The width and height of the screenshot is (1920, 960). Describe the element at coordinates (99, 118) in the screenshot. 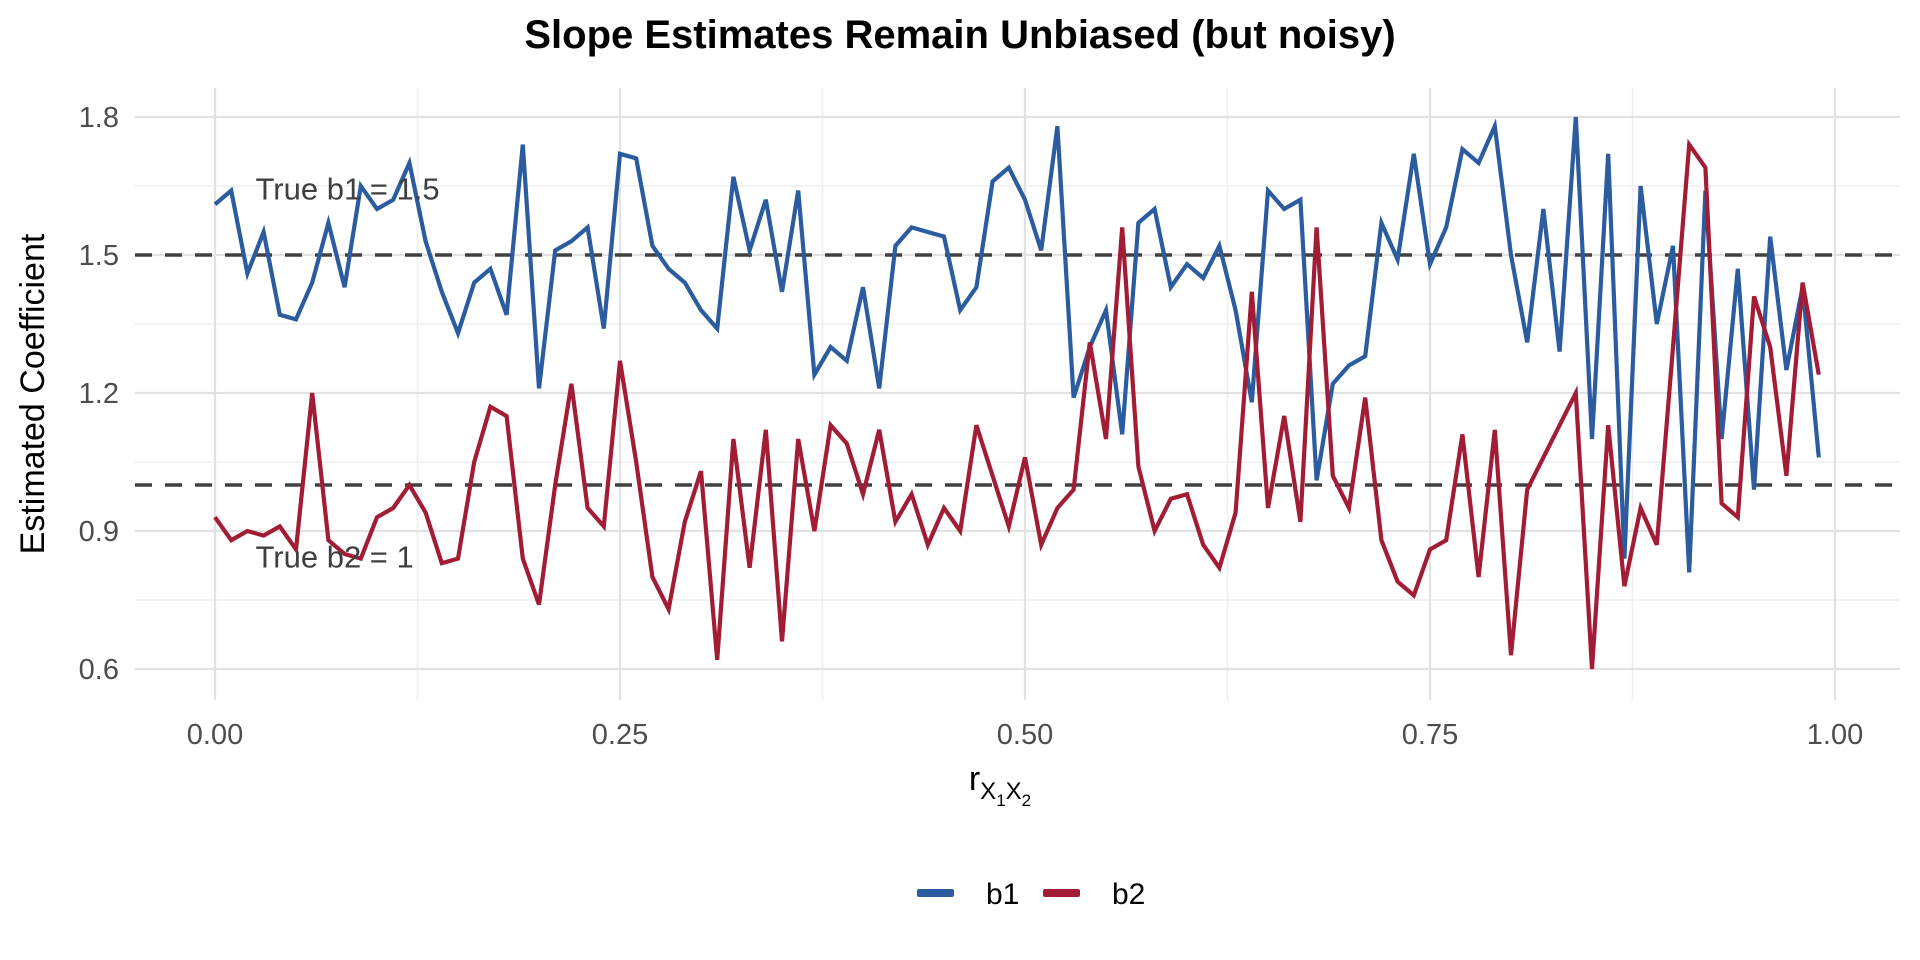

I see `y-tick-label: 1.8` at that location.